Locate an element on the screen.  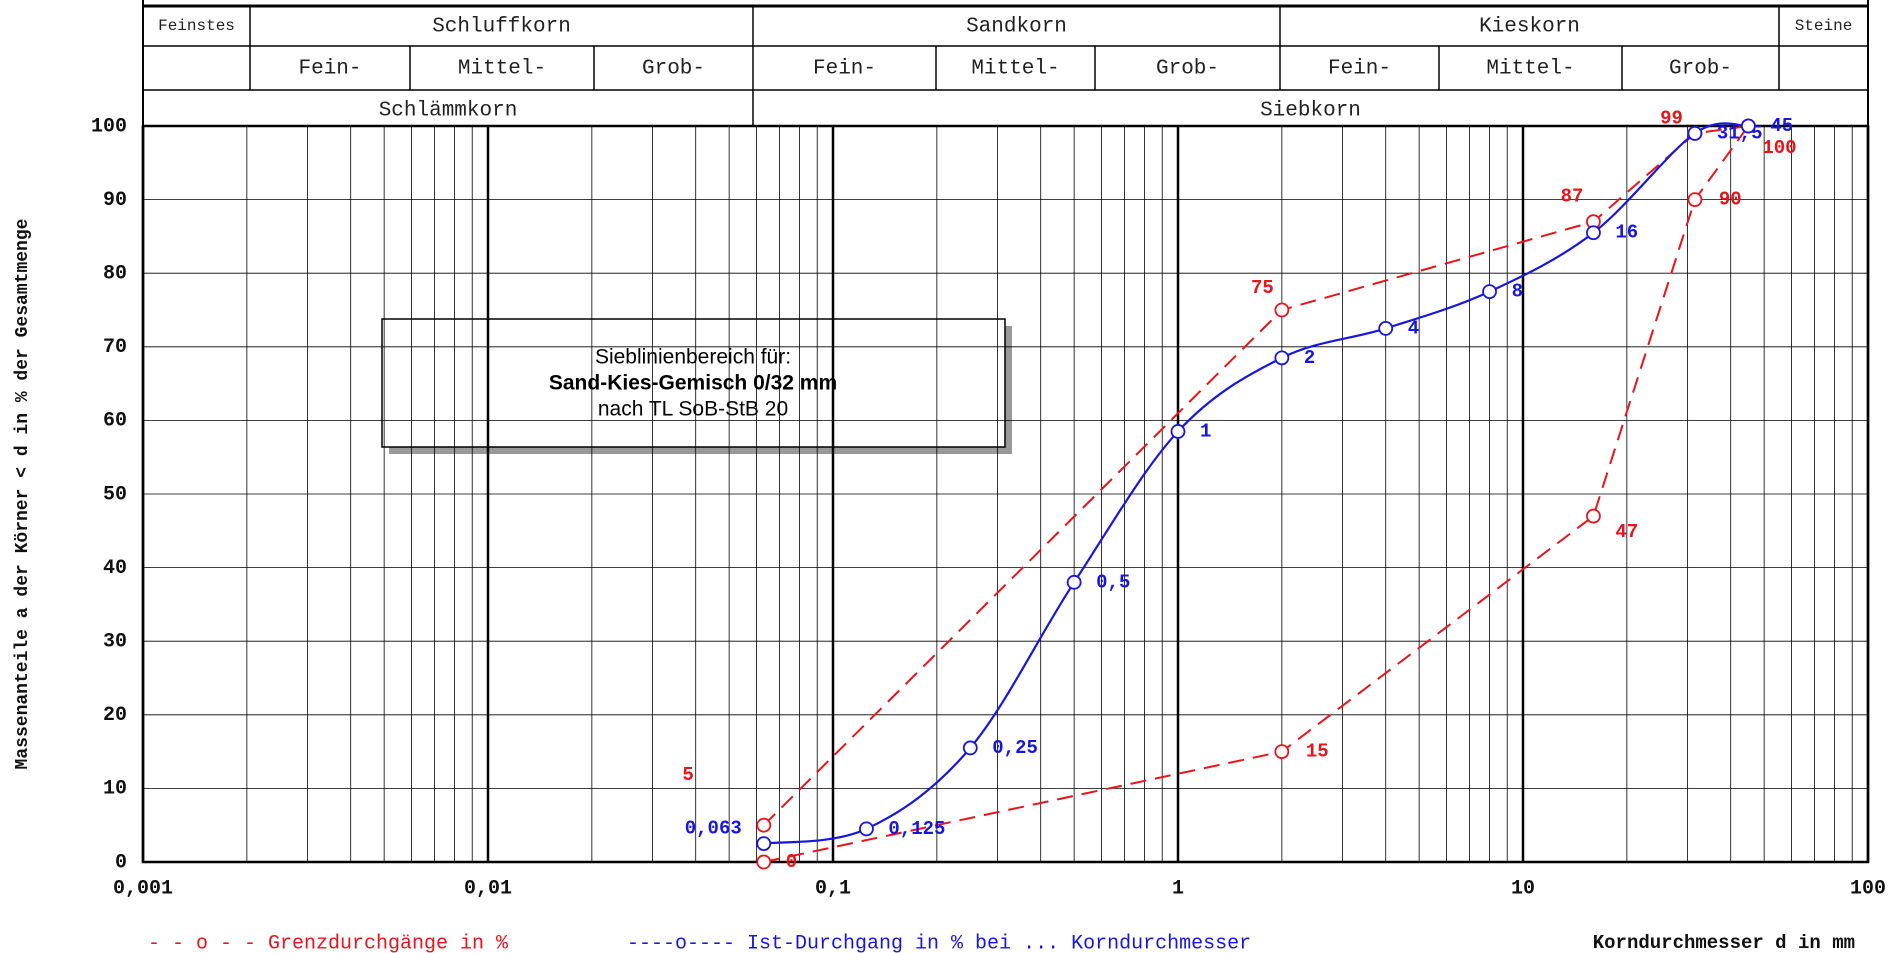
header-cell: Schlämmkorn is located at coordinates (448, 111).